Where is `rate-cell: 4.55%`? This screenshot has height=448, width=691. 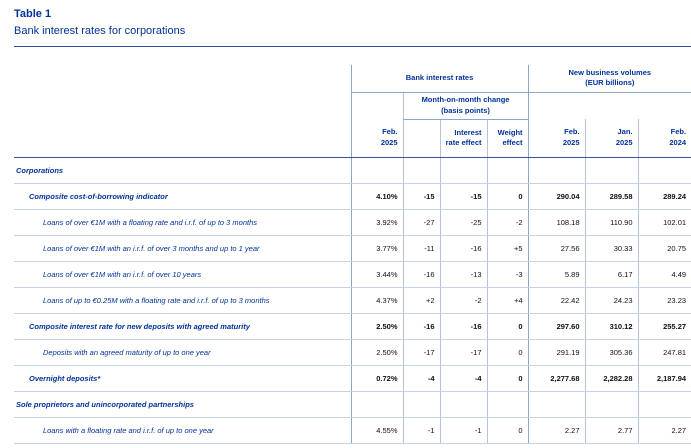 rate-cell: 4.55% is located at coordinates (376, 430).